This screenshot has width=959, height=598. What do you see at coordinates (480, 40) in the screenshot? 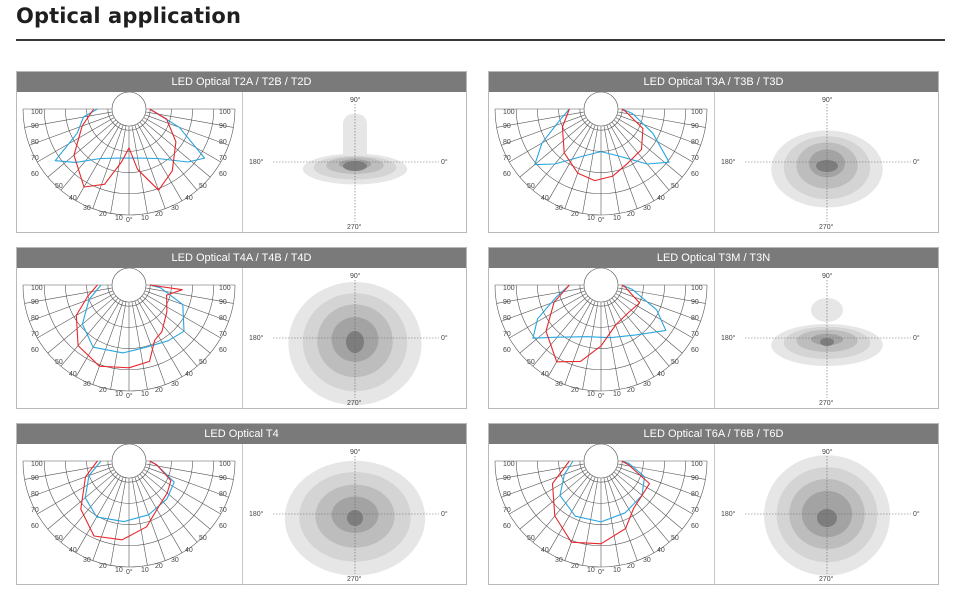
I see `title-rule` at bounding box center [480, 40].